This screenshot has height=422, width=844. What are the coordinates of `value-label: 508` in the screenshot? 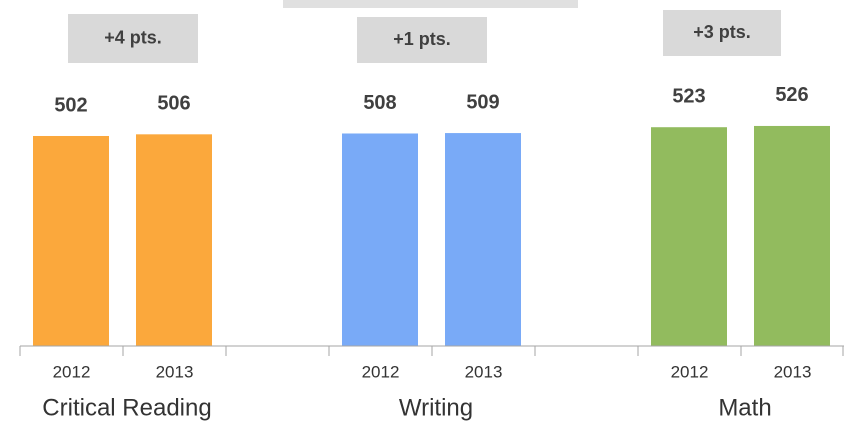 It's located at (379, 103).